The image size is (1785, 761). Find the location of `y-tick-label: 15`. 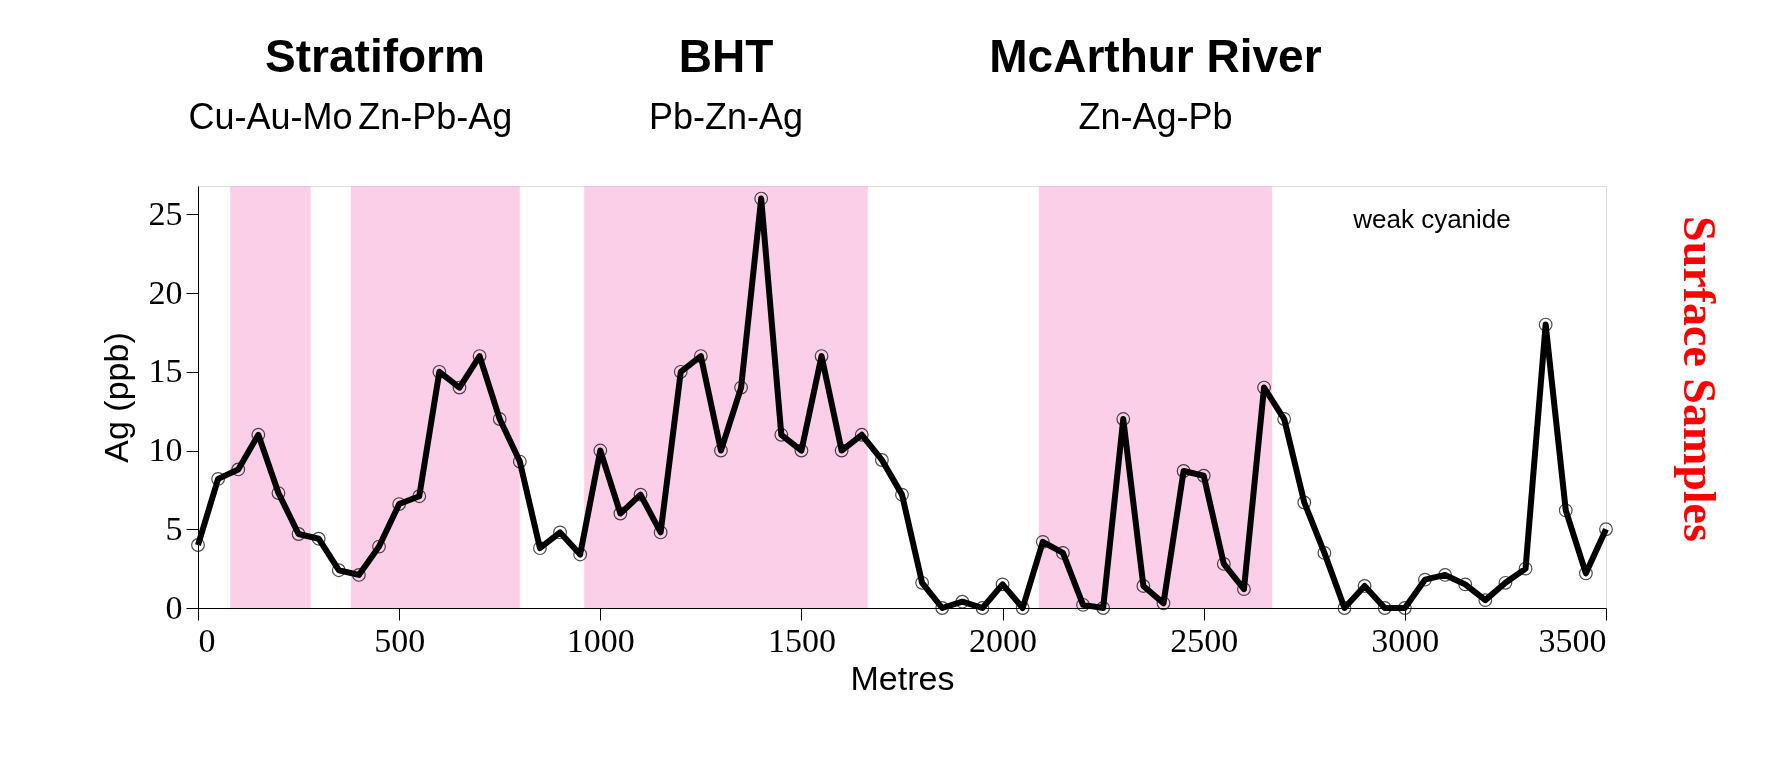

y-tick-label: 15 is located at coordinates (165, 371).